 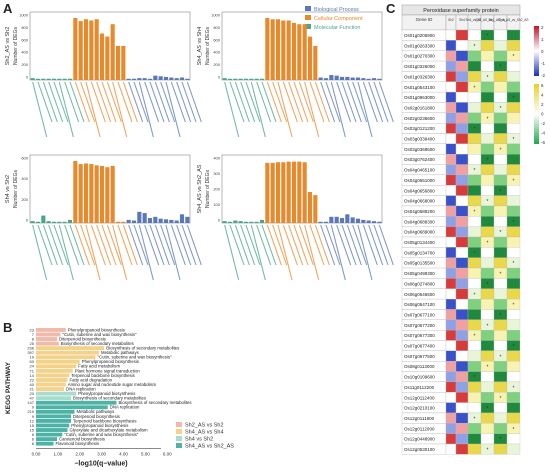 What do you see at coordinates (30, 352) in the screenshot?
I see `kegg-count-label: 397` at bounding box center [30, 352].